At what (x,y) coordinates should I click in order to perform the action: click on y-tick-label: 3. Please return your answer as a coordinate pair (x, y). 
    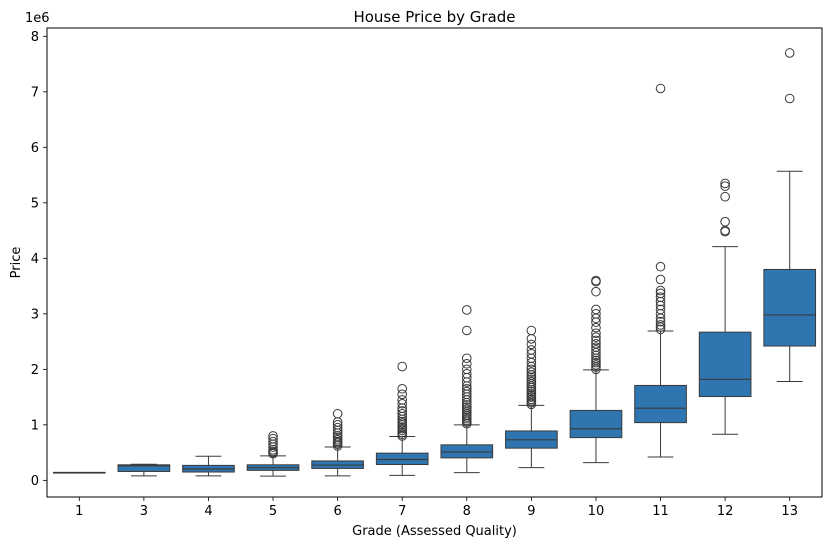
    Looking at the image, I should click on (35, 314).